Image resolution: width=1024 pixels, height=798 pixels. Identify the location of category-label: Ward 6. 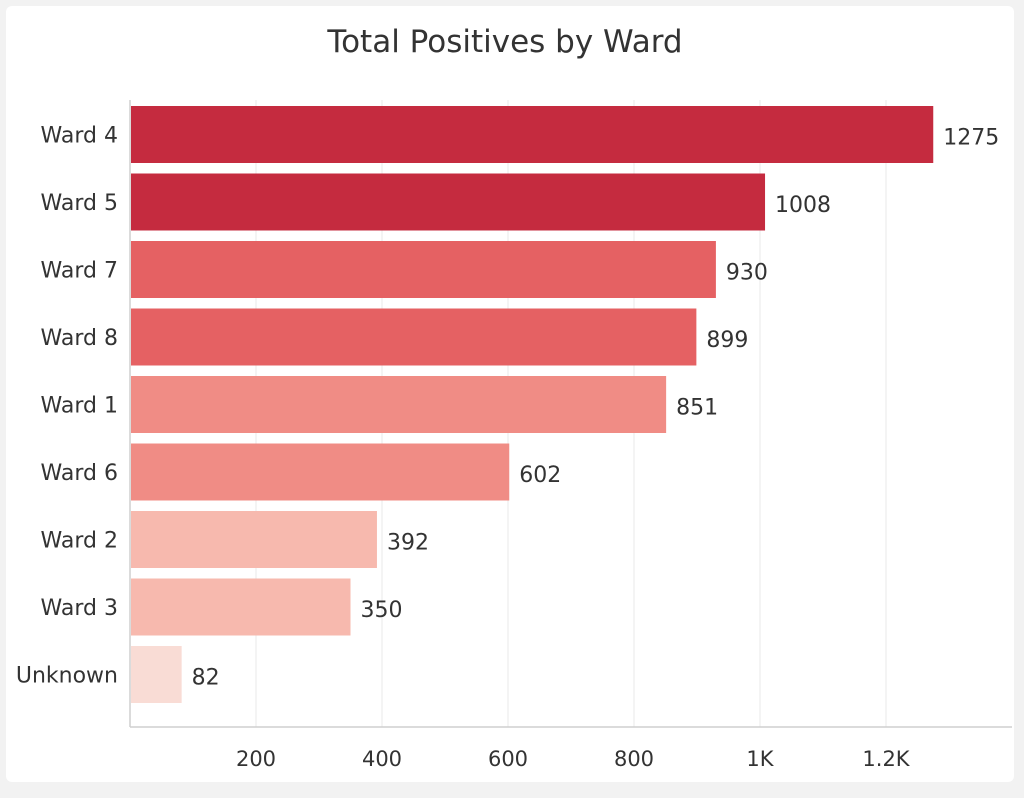
(79, 473).